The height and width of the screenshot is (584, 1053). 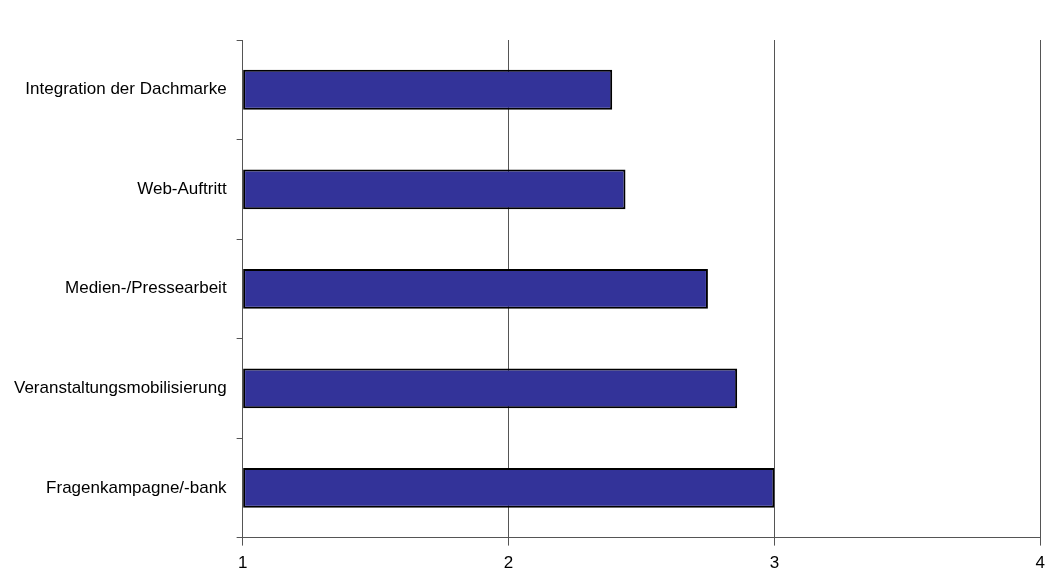 What do you see at coordinates (120, 388) in the screenshot?
I see `y-tick-label: Veranstaltungsmobilisierung` at bounding box center [120, 388].